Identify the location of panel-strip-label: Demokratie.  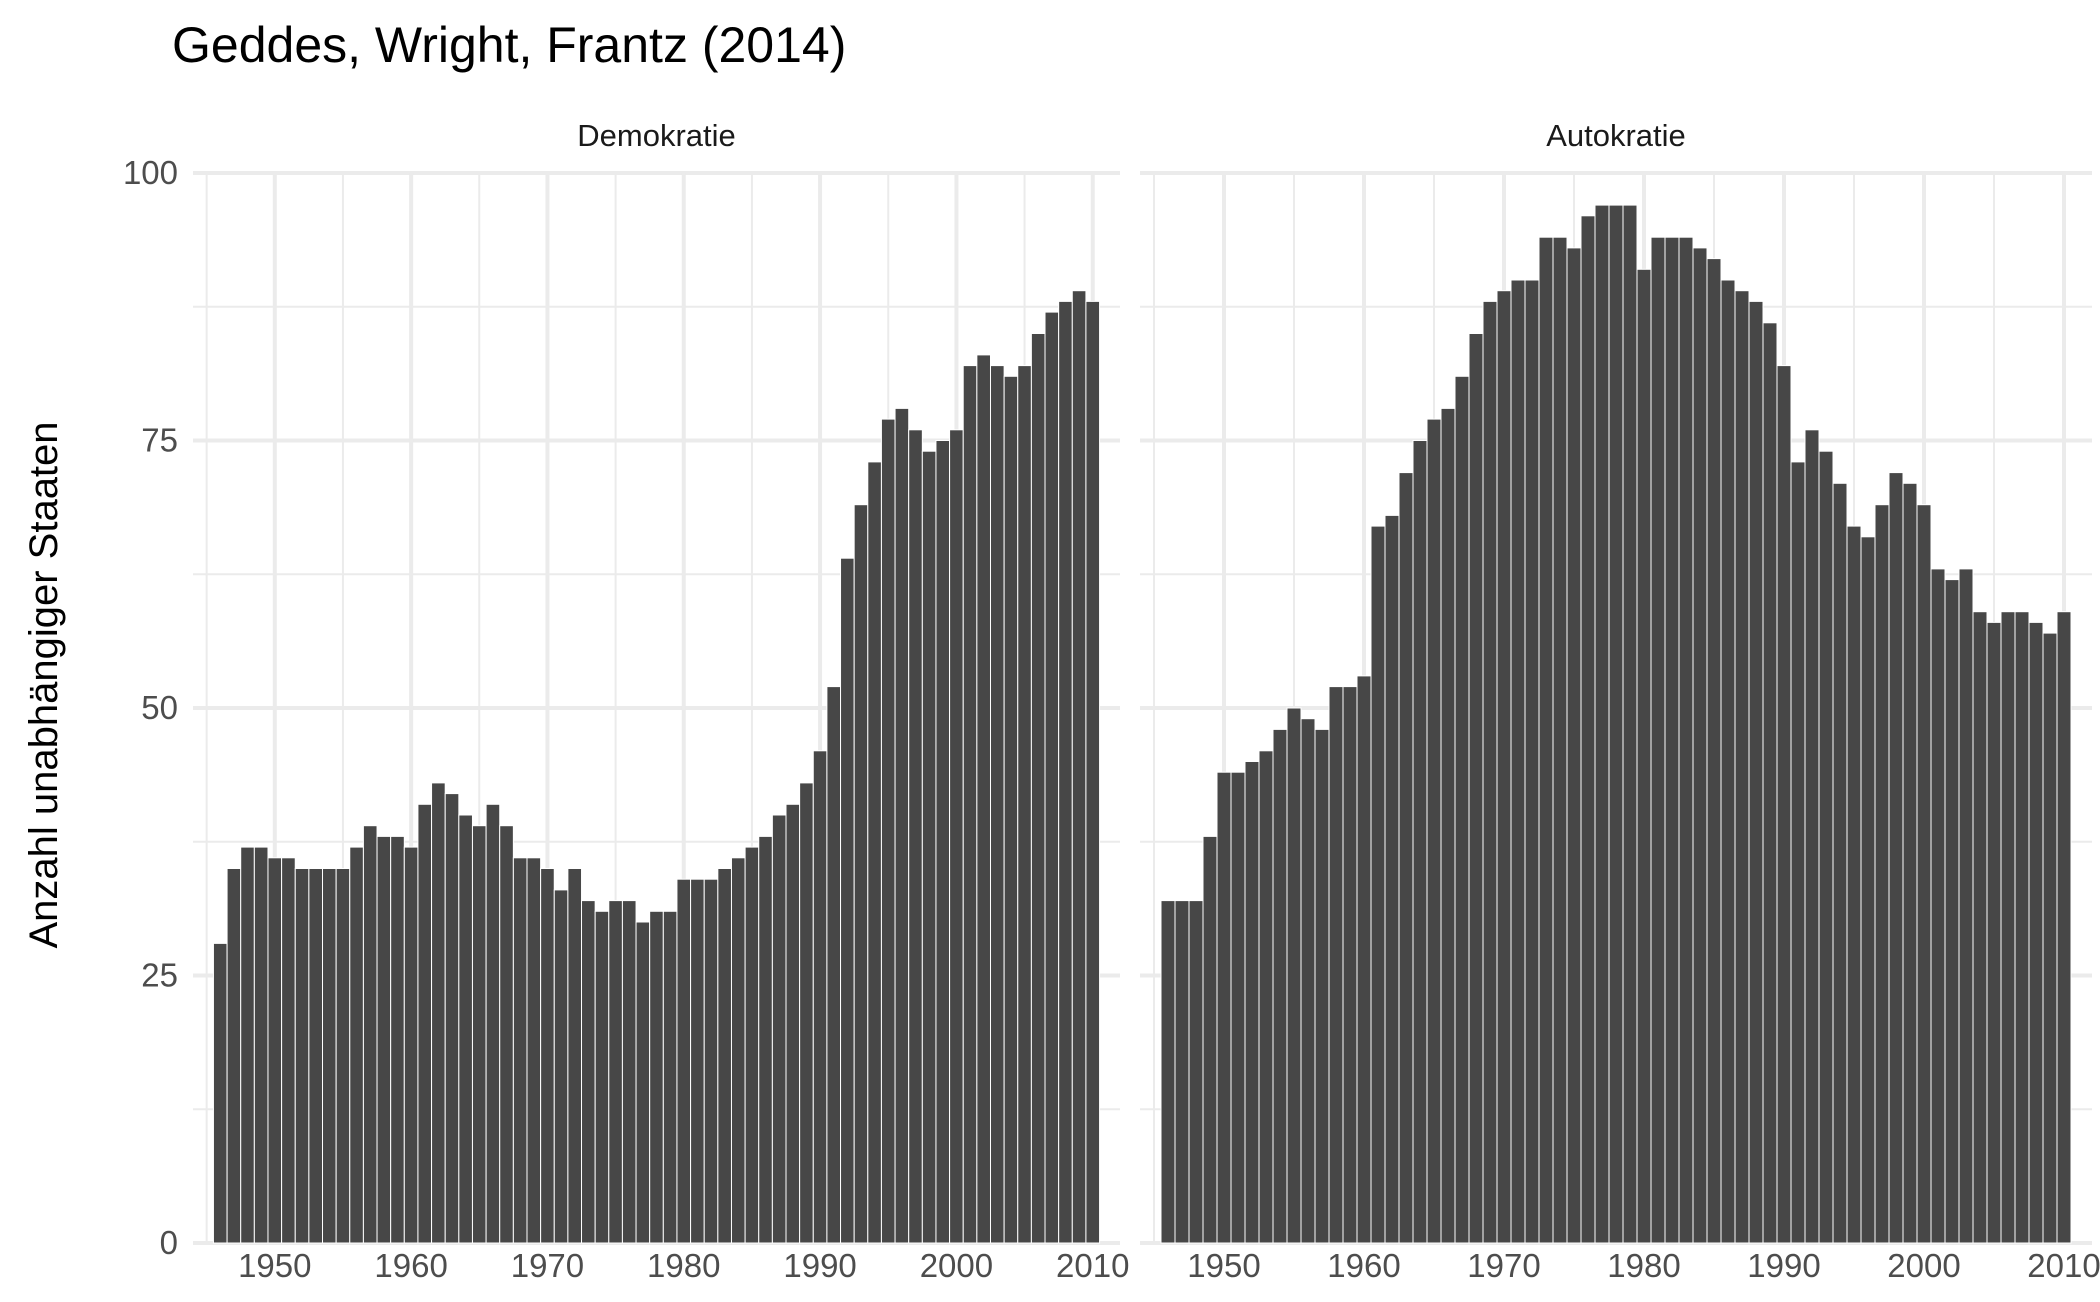
(656, 135).